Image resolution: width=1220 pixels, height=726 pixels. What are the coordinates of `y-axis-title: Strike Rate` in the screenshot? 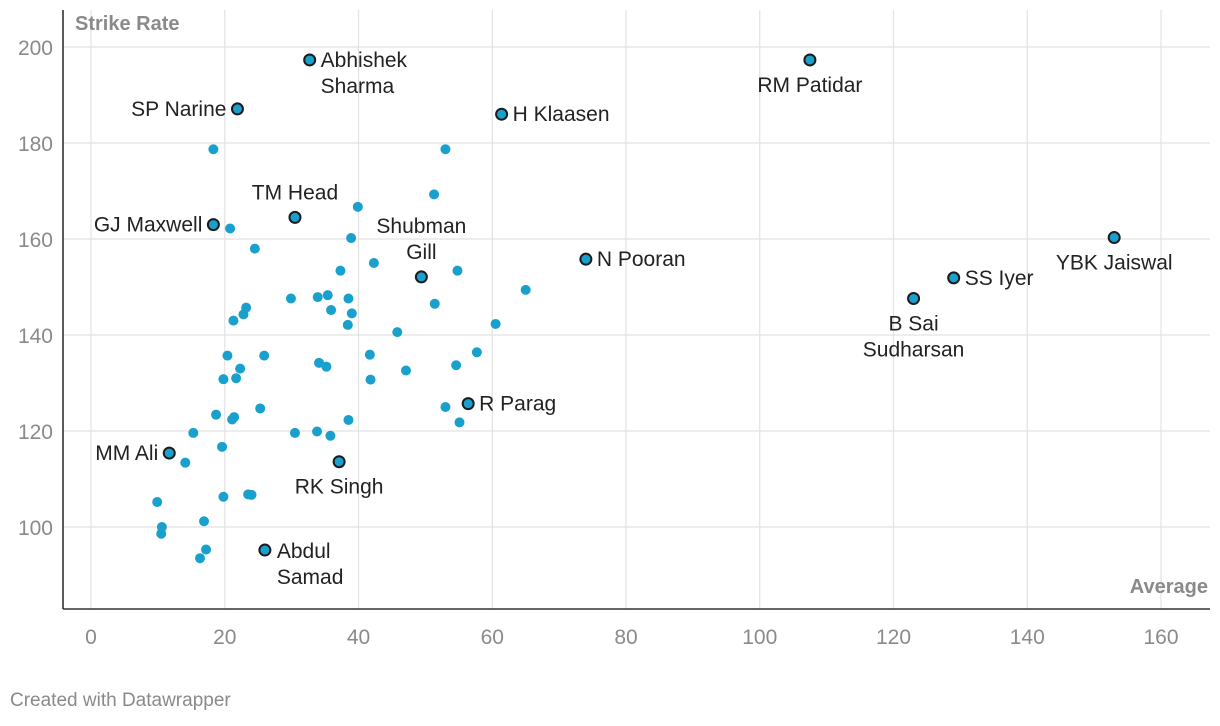 It's located at (127, 24).